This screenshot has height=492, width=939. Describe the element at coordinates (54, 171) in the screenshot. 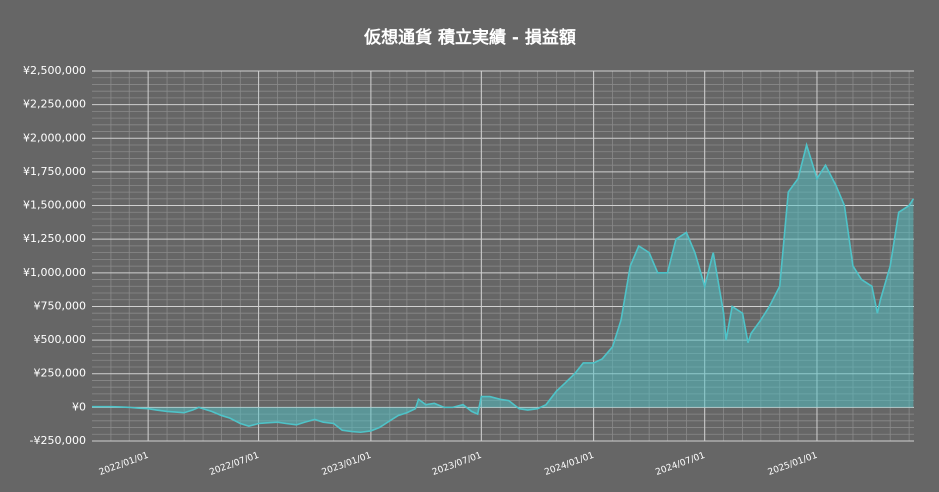

I see `y-tick-label: ¥1,750,000` at that location.